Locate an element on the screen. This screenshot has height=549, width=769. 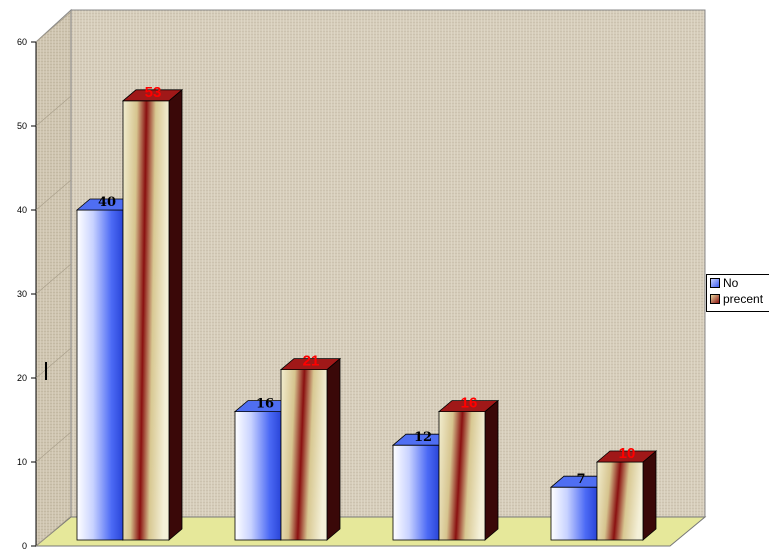
y-tick-label: 20 is located at coordinates (22, 378).